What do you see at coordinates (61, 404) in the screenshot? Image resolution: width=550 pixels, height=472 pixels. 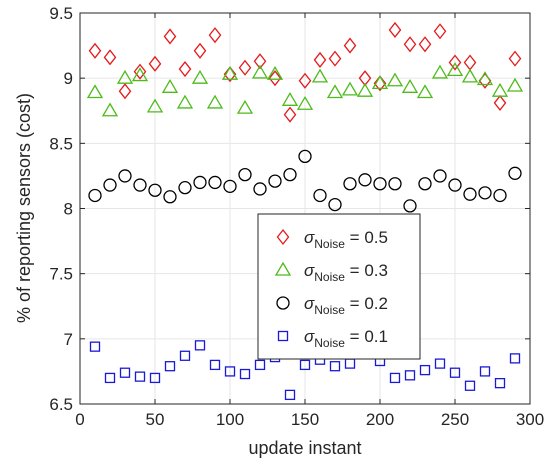 I see `y-tick-label: 6.5` at bounding box center [61, 404].